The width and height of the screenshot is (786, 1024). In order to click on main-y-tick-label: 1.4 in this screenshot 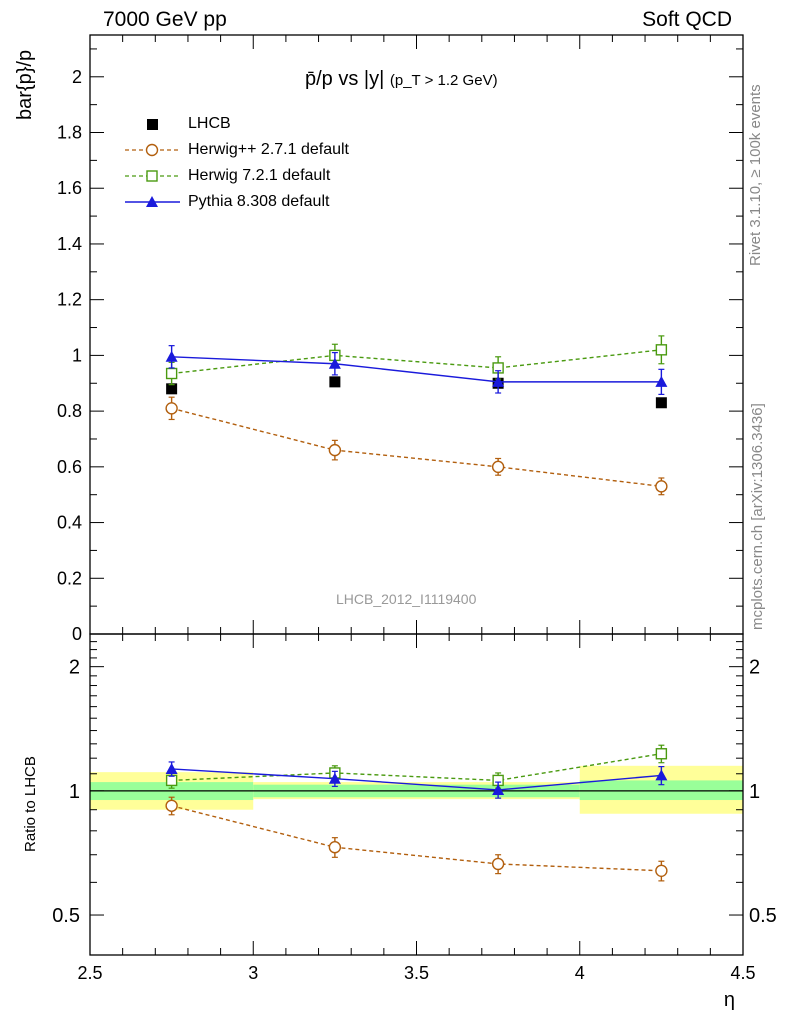, I will do `click(69, 244)`.